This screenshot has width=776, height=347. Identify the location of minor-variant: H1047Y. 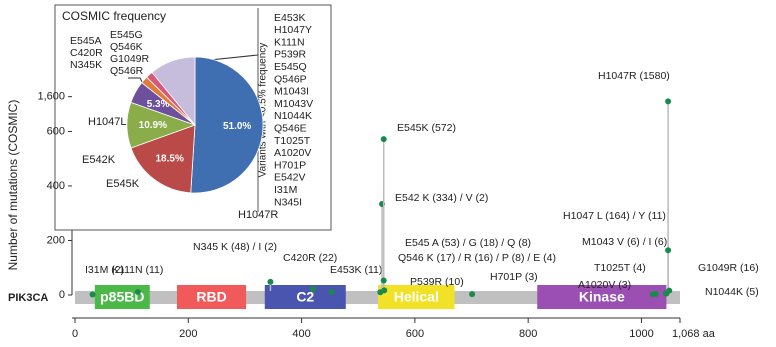
(293, 30).